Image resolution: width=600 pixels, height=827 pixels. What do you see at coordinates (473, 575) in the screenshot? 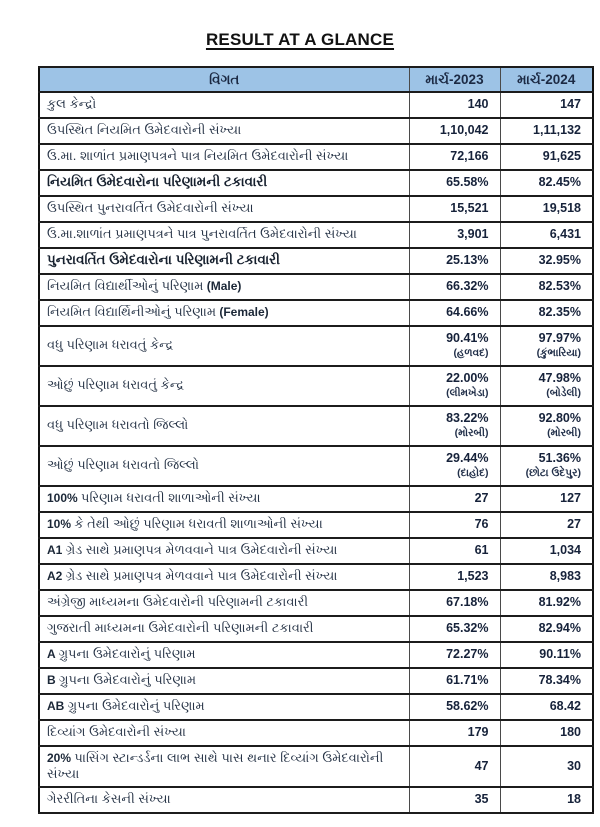
I see `value-2023: 1,523` at bounding box center [473, 575].